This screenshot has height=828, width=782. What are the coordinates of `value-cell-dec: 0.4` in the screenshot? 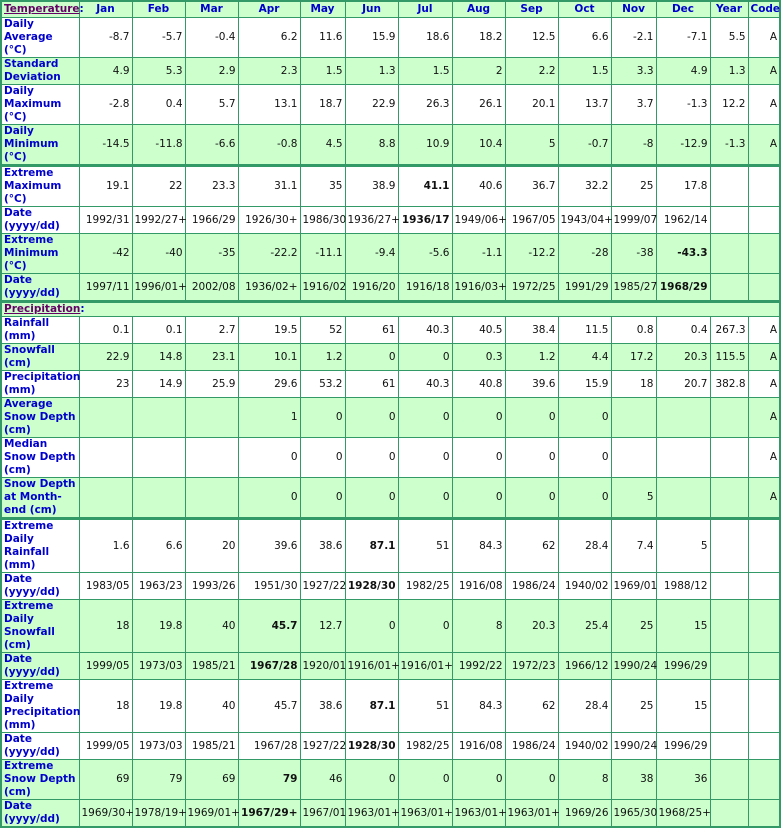 It's located at (683, 330).